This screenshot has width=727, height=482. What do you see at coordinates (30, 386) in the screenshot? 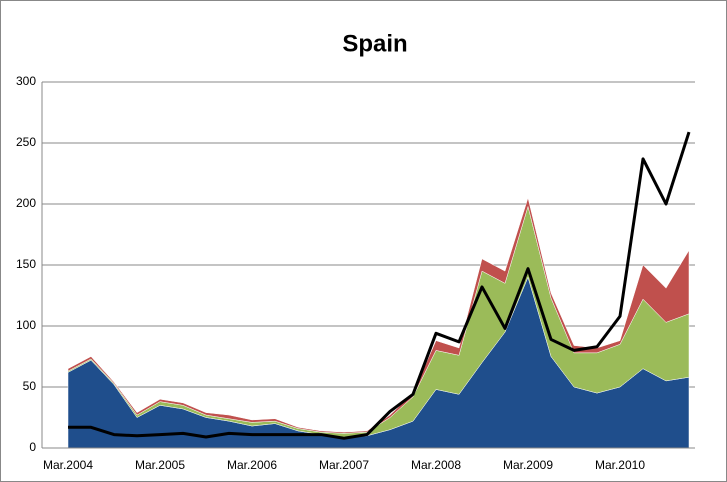
I see `y-tick-label: 50` at bounding box center [30, 386].